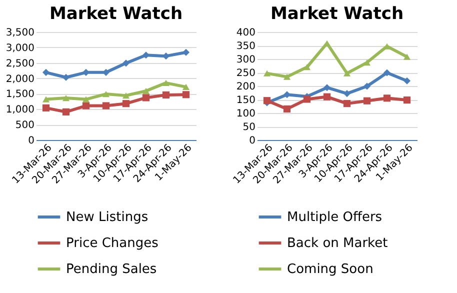 The image size is (457, 293). What do you see at coordinates (246, 114) in the screenshot?
I see `y-tick-label: 100` at bounding box center [246, 114].